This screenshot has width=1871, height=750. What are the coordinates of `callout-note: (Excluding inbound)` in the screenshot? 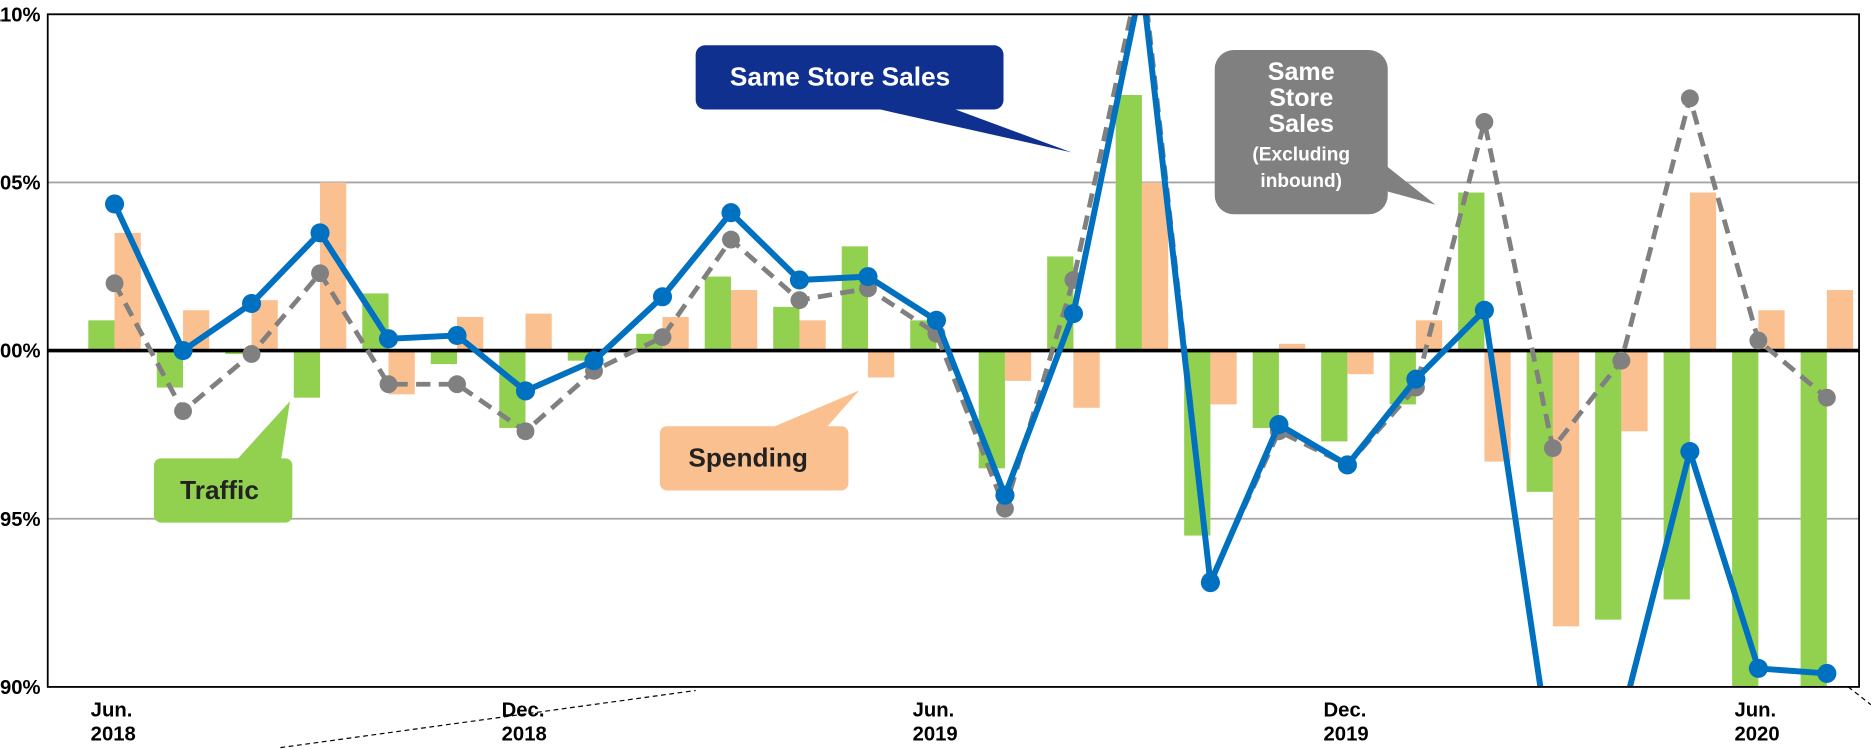 It's located at (1301, 168).